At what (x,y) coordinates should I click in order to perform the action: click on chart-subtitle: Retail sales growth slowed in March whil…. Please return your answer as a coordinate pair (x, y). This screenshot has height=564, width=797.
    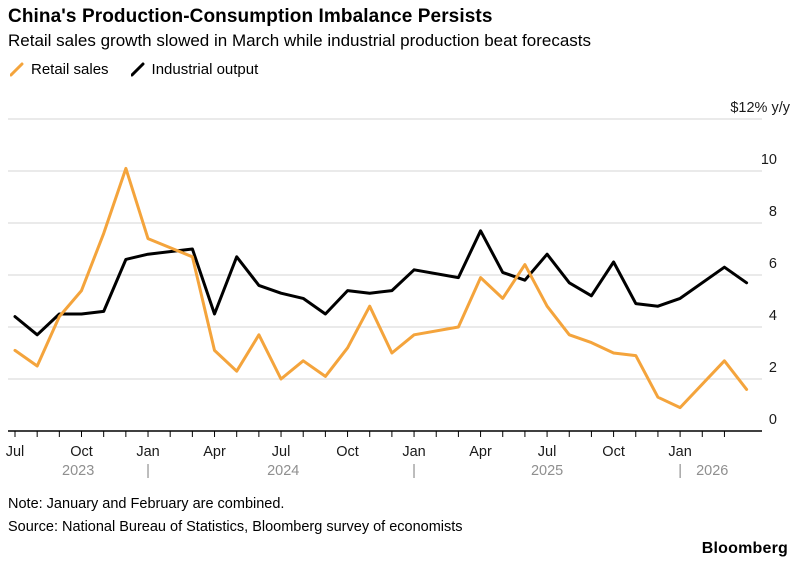
    Looking at the image, I should click on (300, 40).